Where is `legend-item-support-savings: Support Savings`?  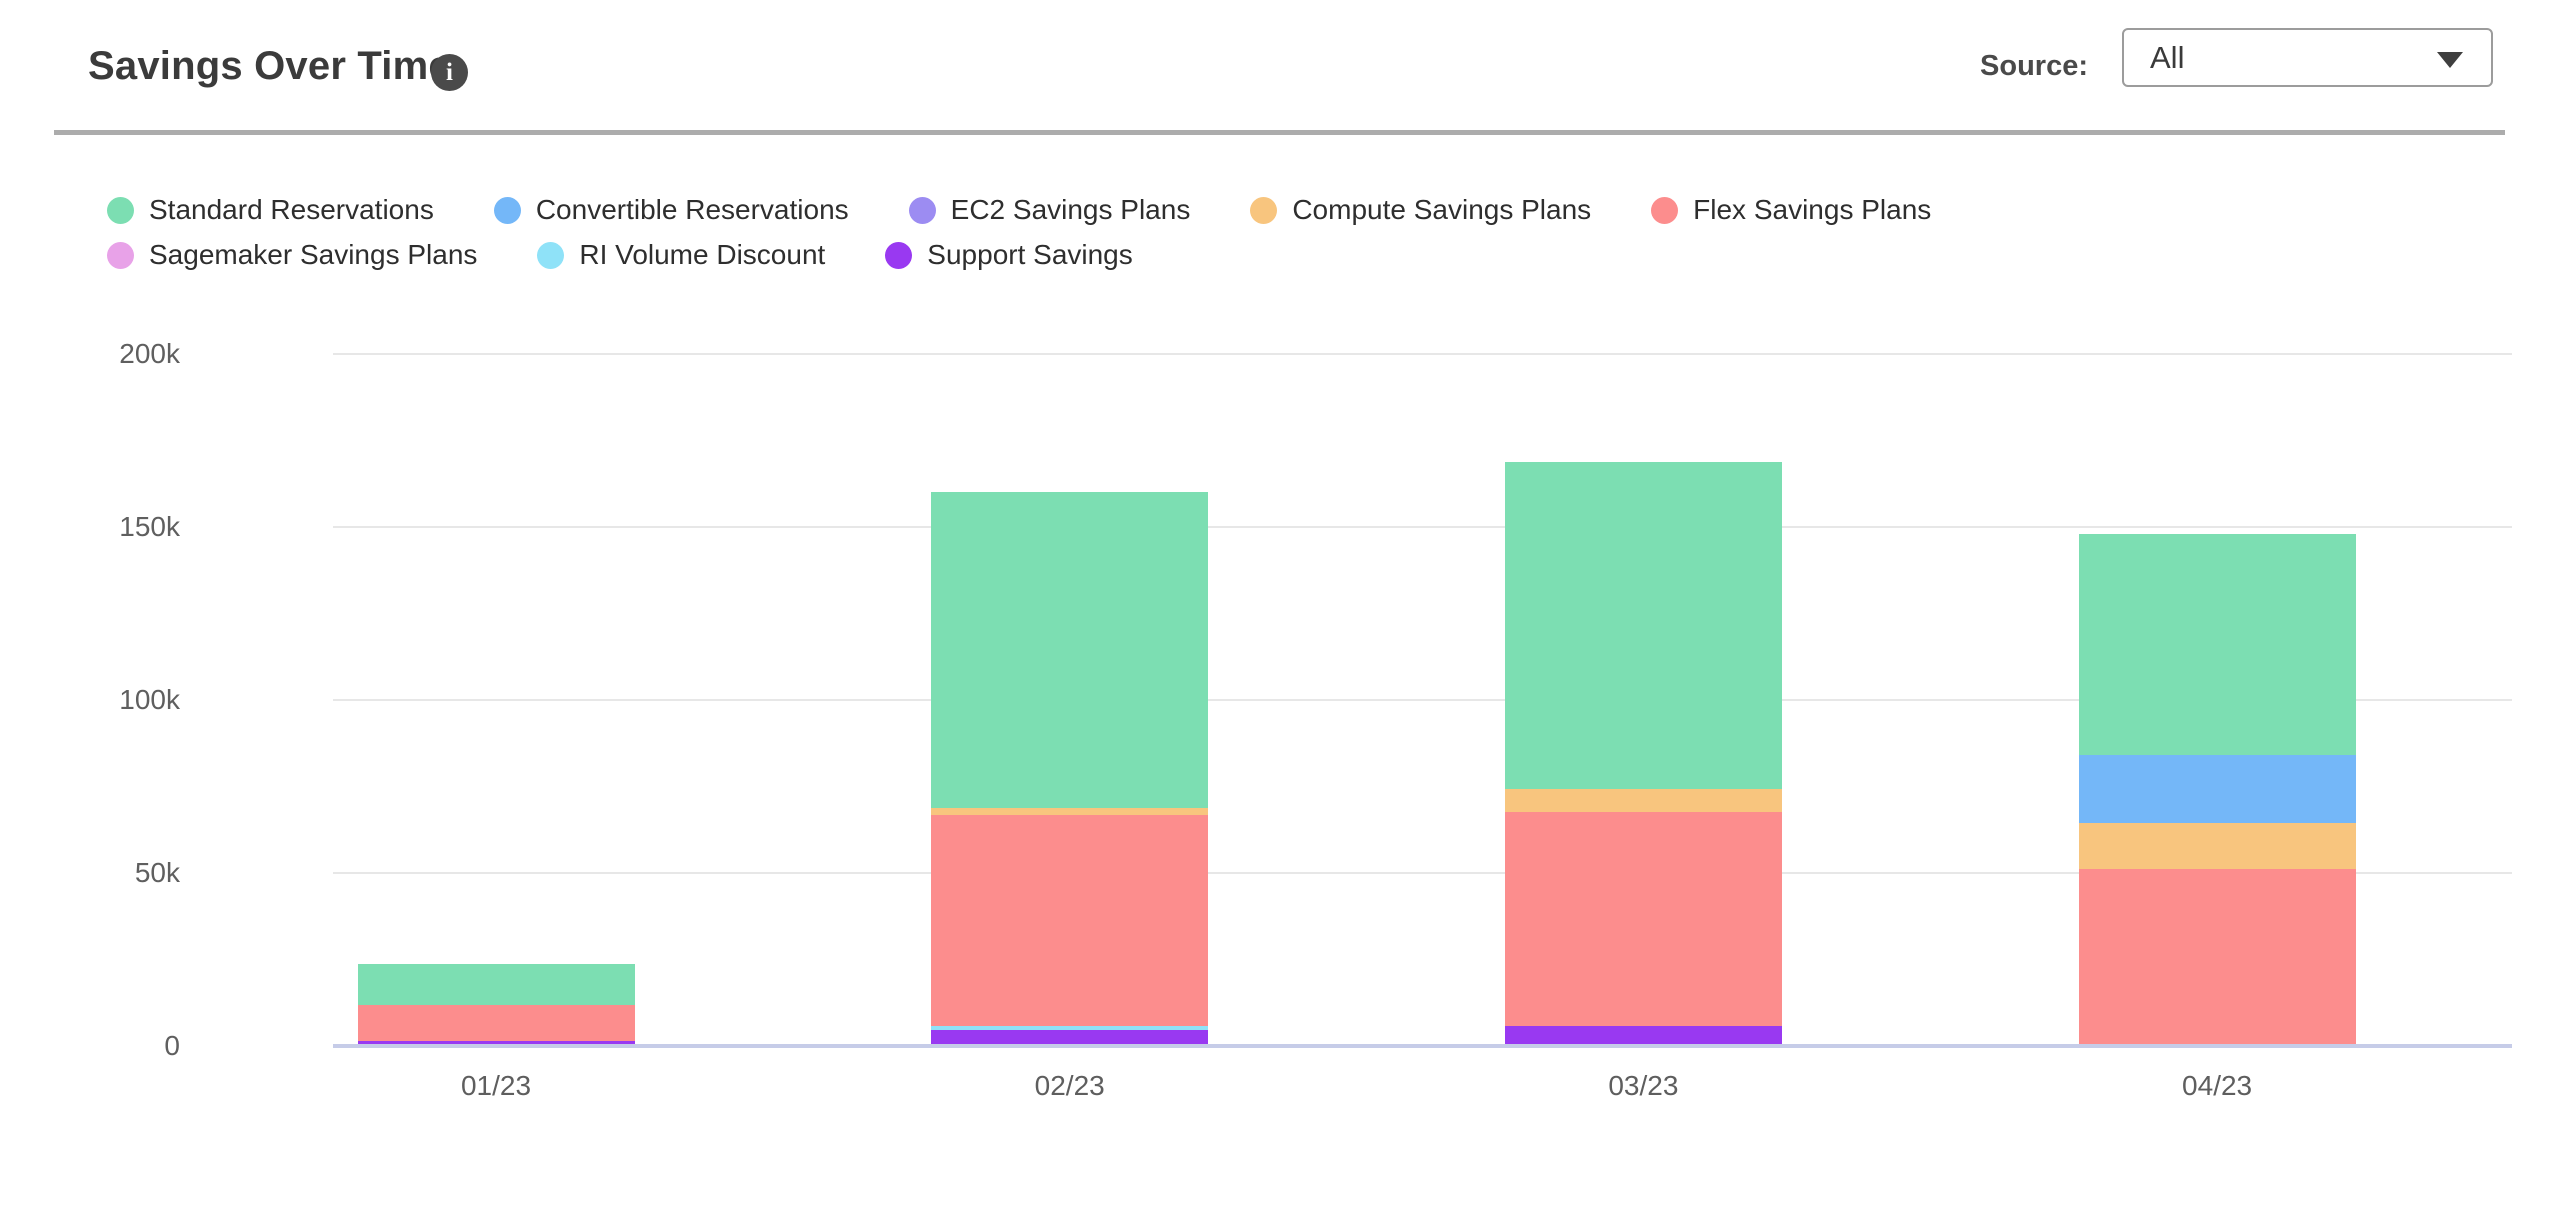
legend-item-support-savings: Support Savings is located at coordinates (1009, 255).